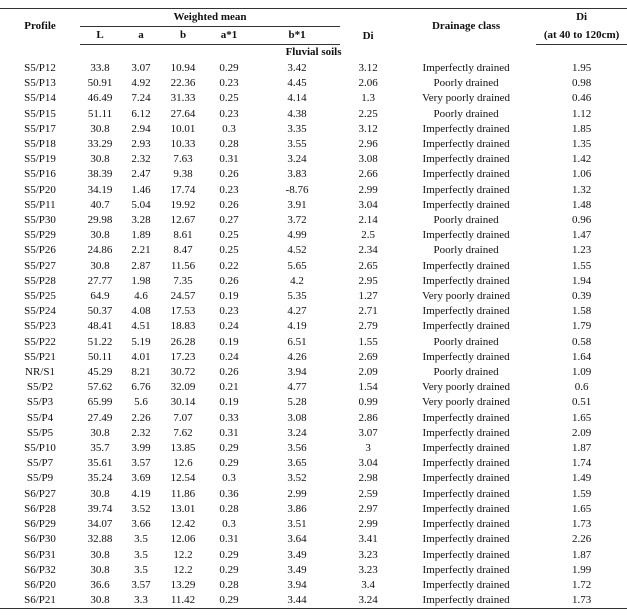  What do you see at coordinates (229, 144) in the screenshot?
I see `table-cell: 0.28` at bounding box center [229, 144].